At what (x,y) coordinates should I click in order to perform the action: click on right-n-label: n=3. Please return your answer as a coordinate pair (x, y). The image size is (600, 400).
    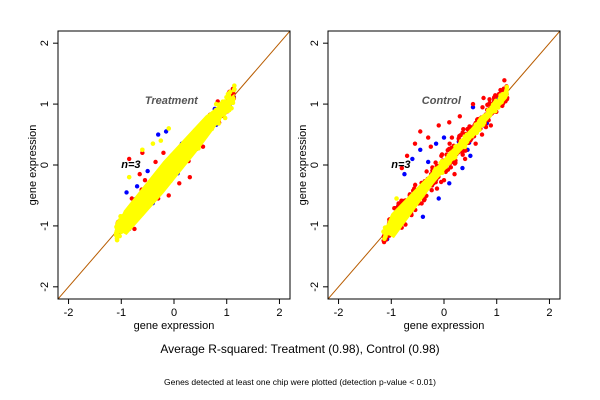
    Looking at the image, I should click on (400, 165).